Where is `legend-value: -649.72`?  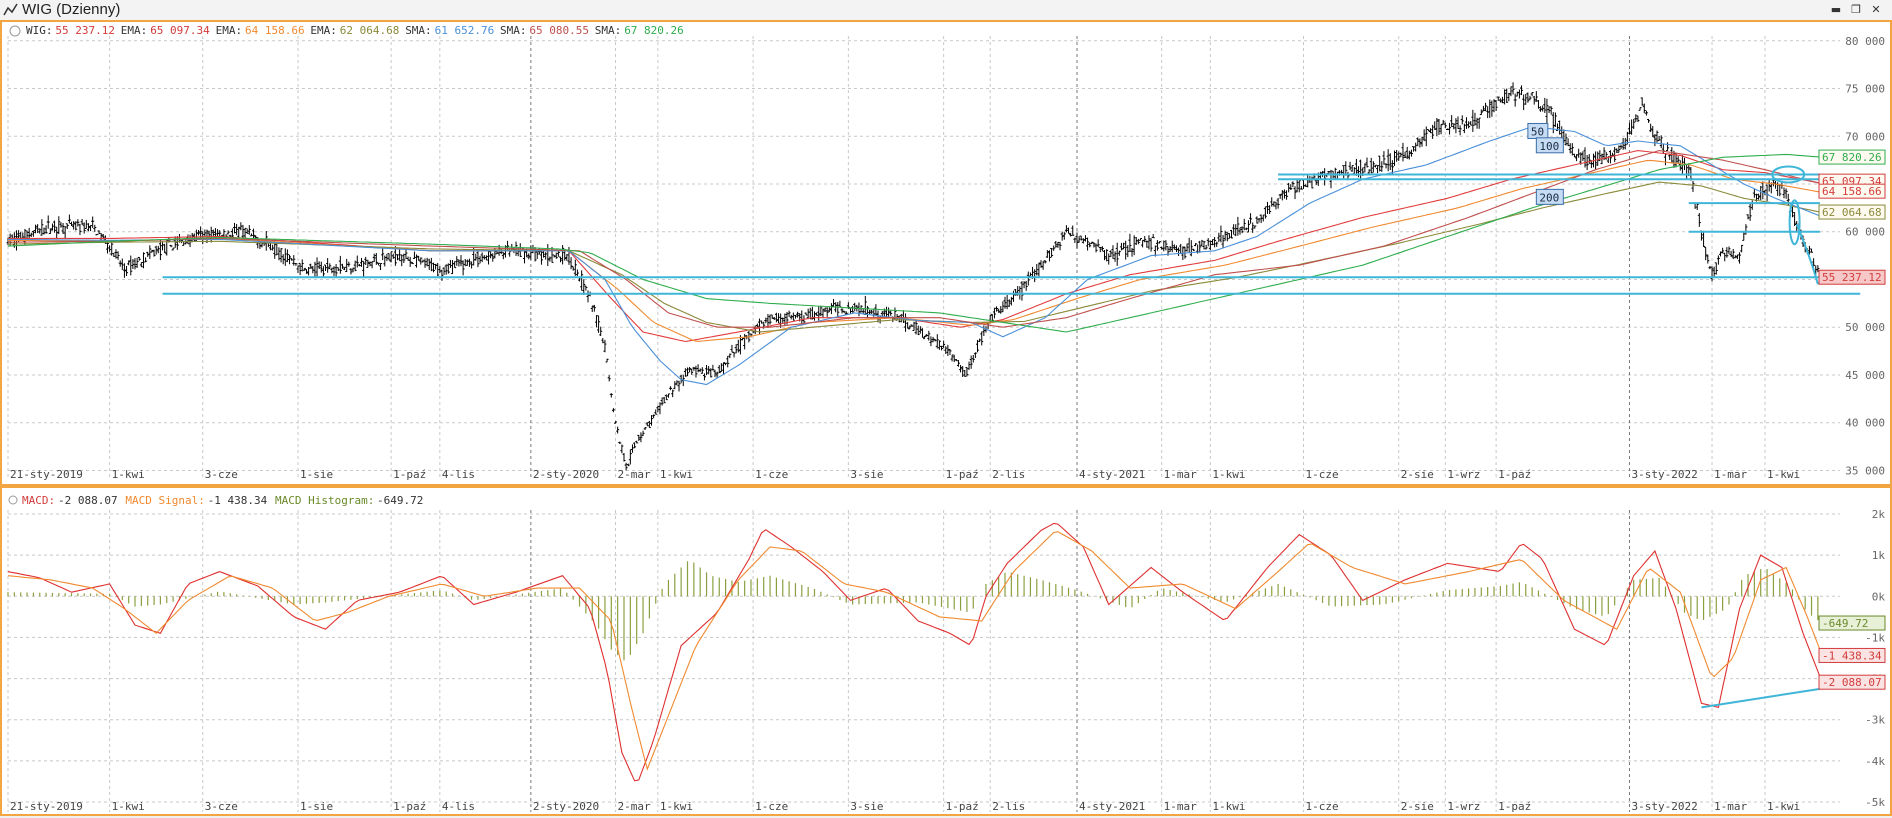
legend-value: -649.72 is located at coordinates (400, 500).